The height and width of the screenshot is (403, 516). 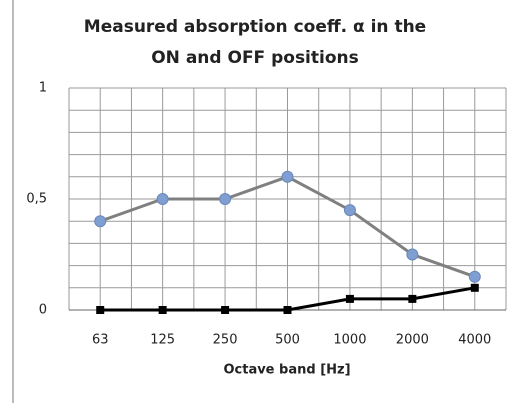 I want to click on x-tick-label: 4000, so click(x=474, y=340).